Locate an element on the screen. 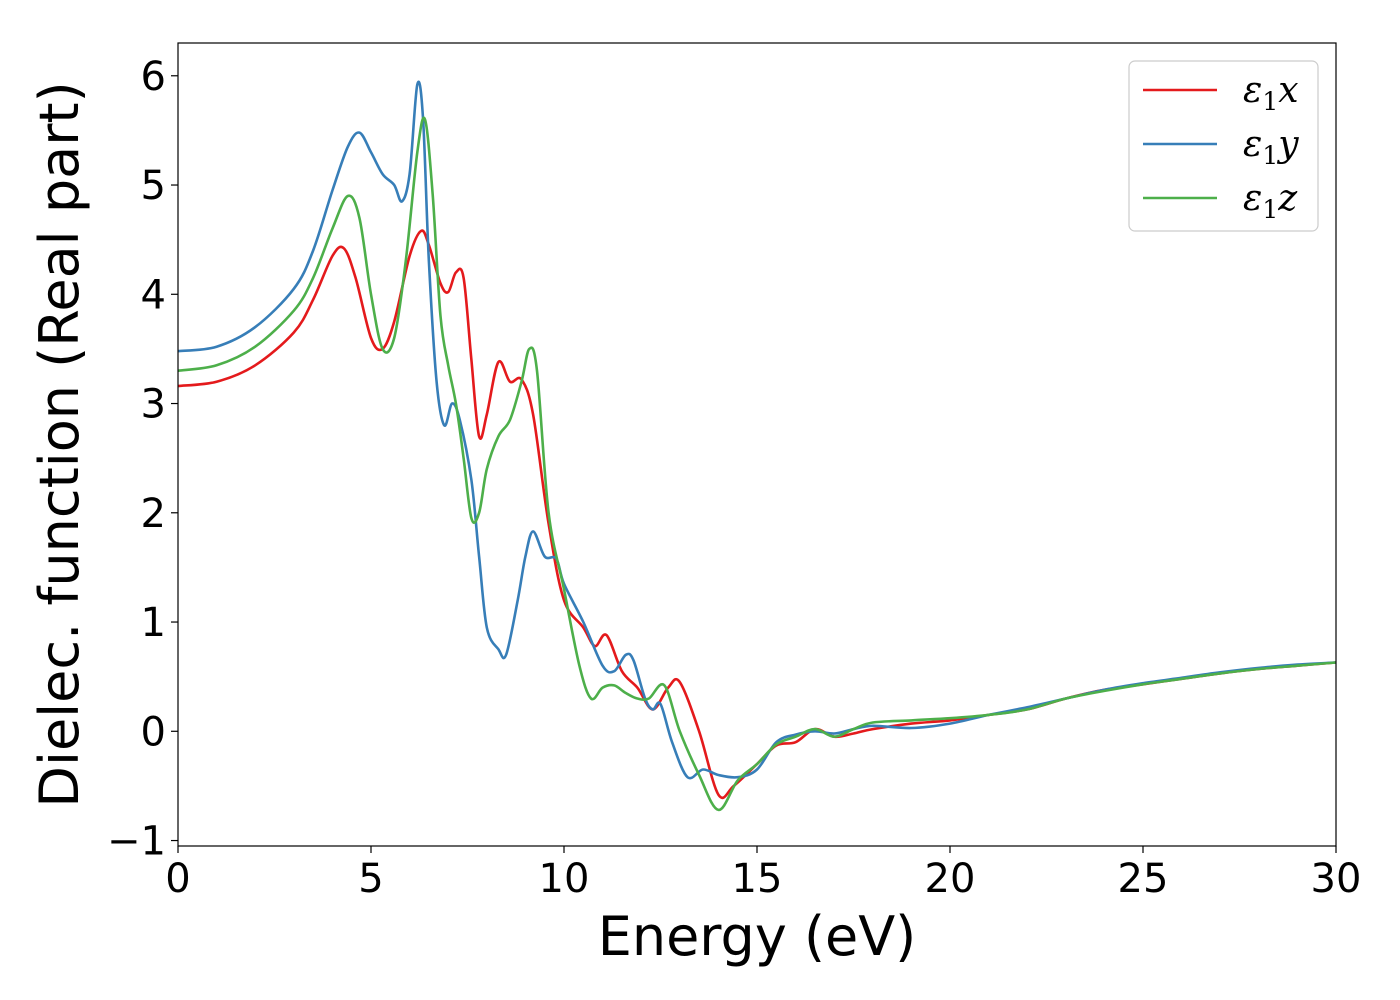 The width and height of the screenshot is (1400, 1000). x-tick-label: 15 is located at coordinates (757, 879).